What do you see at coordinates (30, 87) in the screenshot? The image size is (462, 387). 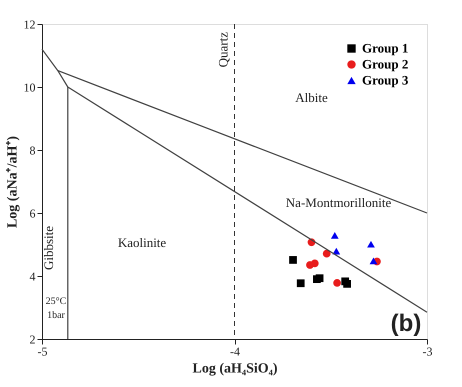 I see `y-tick-label: 10` at bounding box center [30, 87].